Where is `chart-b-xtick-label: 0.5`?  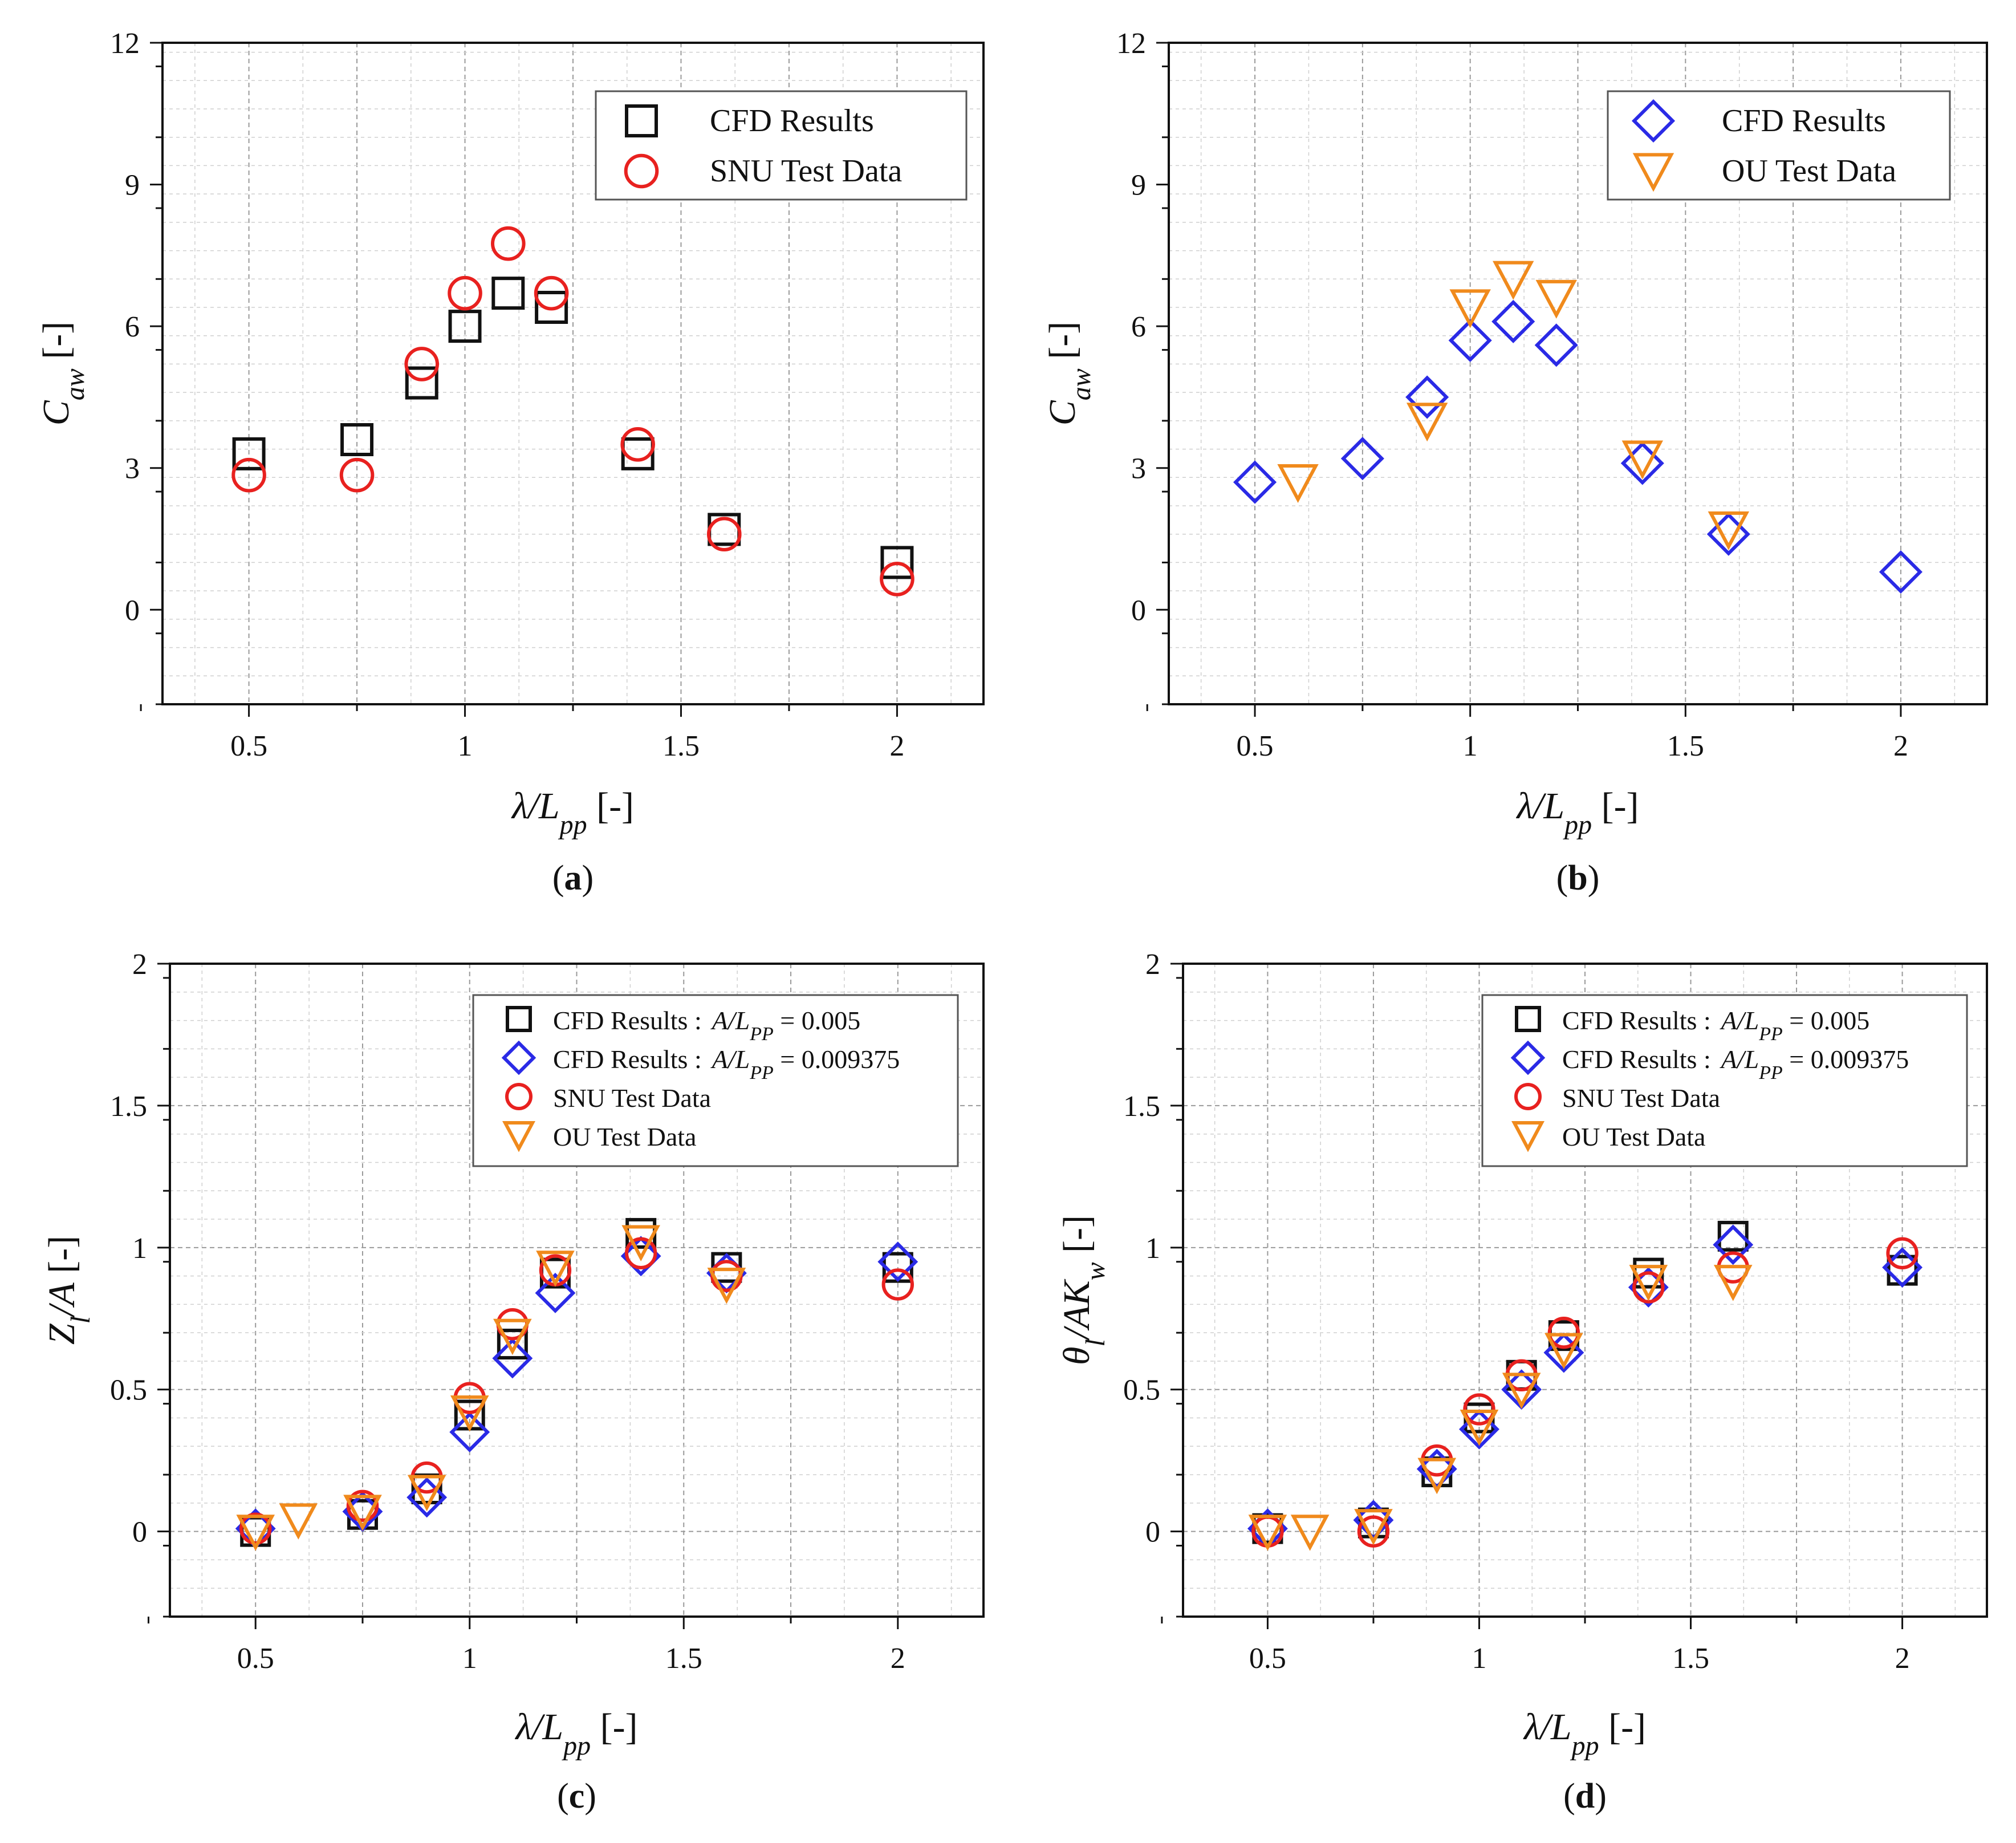
chart-b-xtick-label: 0.5 is located at coordinates (1255, 746).